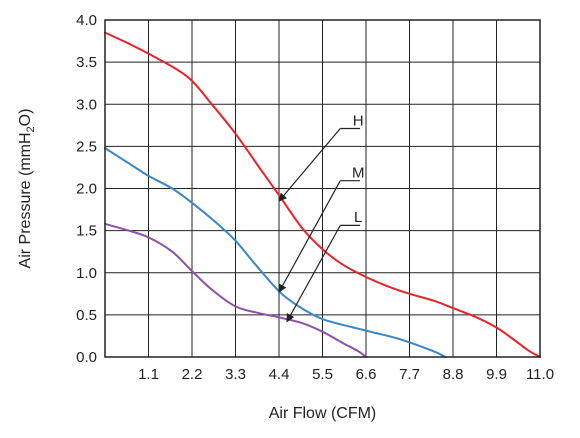 The width and height of the screenshot is (580, 438). What do you see at coordinates (86, 231) in the screenshot?
I see `y-tick-label: 1.5` at bounding box center [86, 231].